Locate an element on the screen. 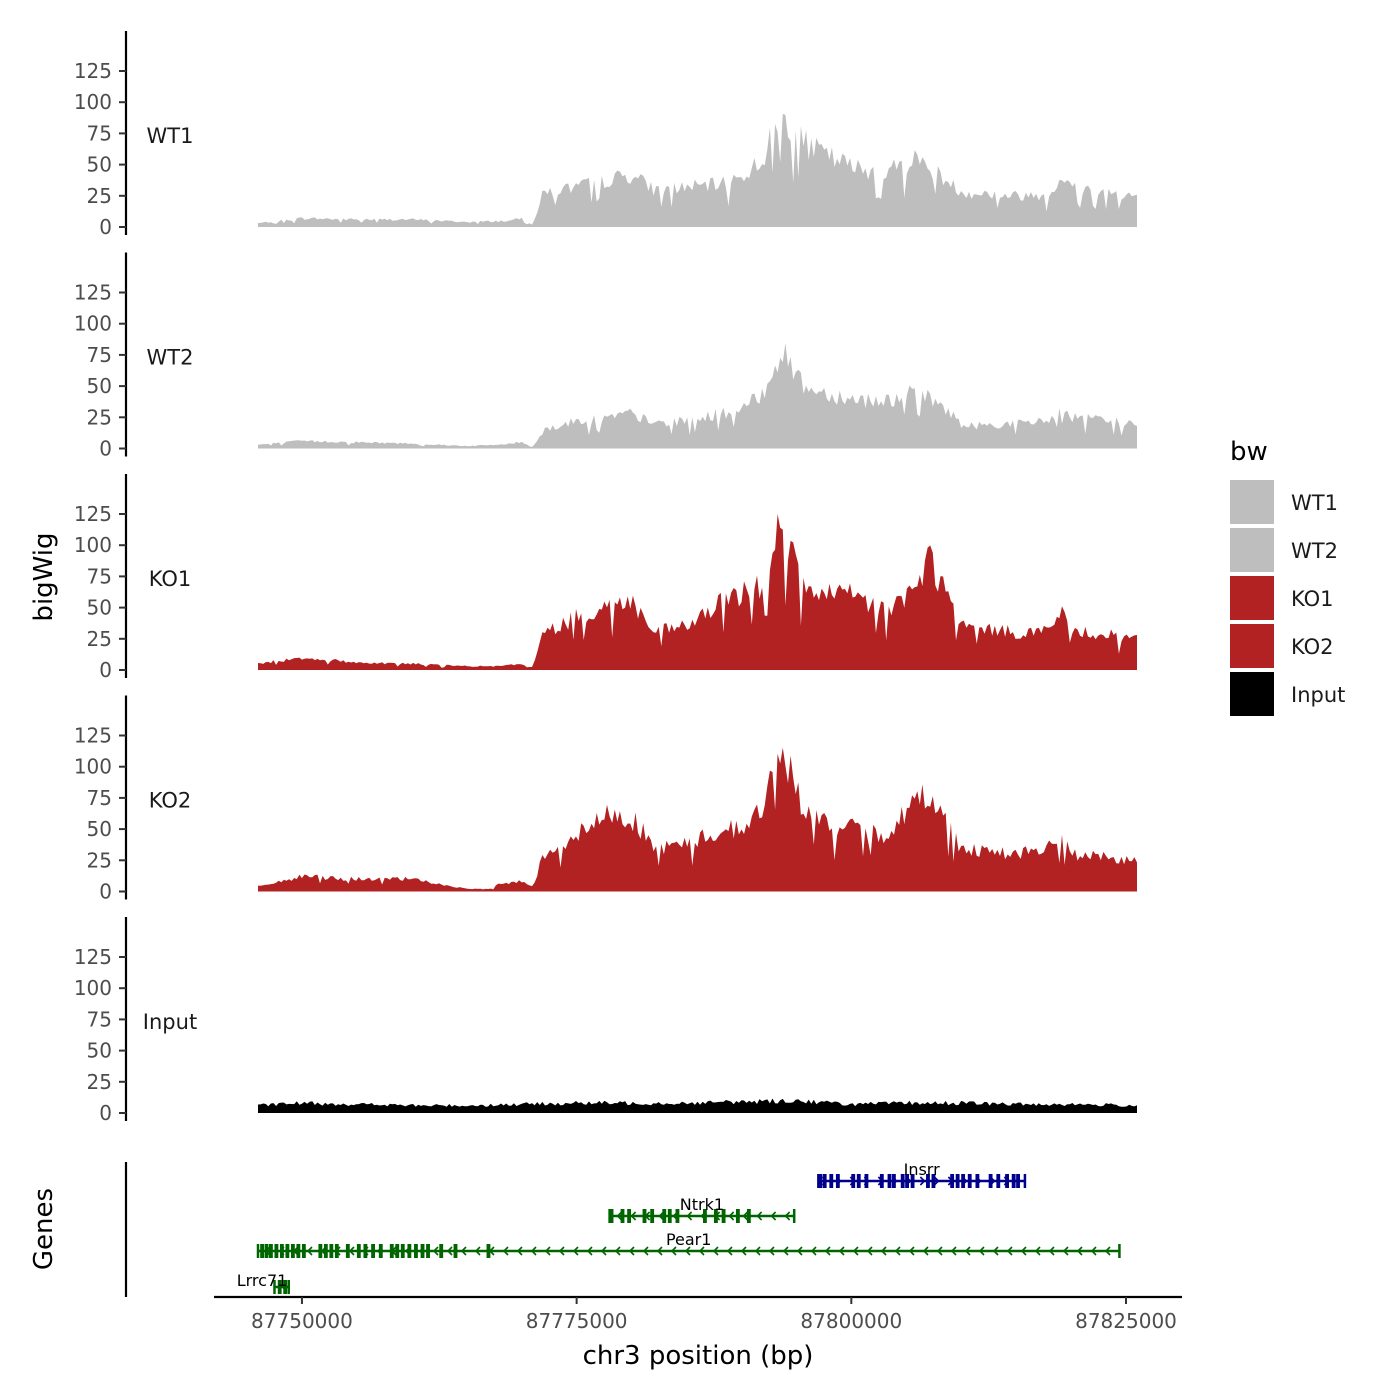 This screenshot has width=1400, height=1400. gene-pear1: Pear1 is located at coordinates (688, 1244).